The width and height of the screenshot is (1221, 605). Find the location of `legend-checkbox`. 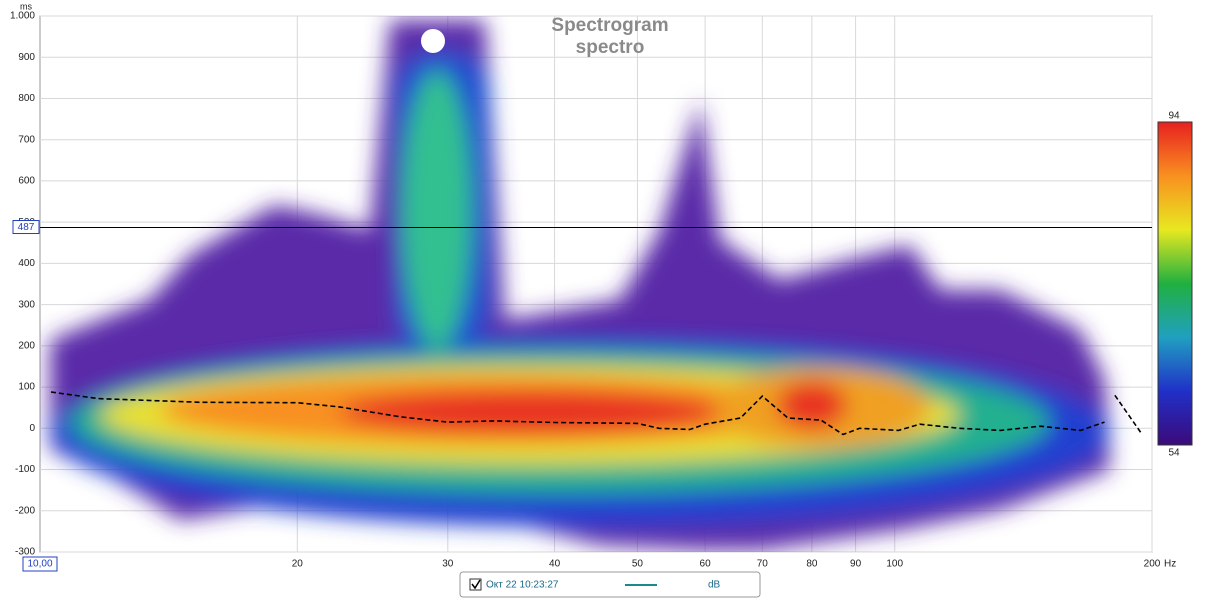

legend-checkbox is located at coordinates (475, 584).